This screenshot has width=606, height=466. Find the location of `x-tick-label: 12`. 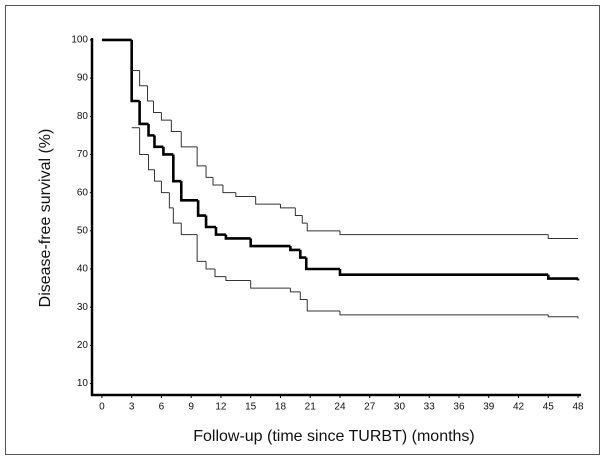

x-tick-label: 12 is located at coordinates (221, 407).